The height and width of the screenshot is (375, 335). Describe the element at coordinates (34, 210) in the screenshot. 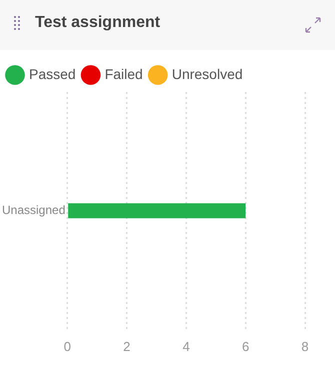

I see `y-tick-label: Unassigned` at that location.